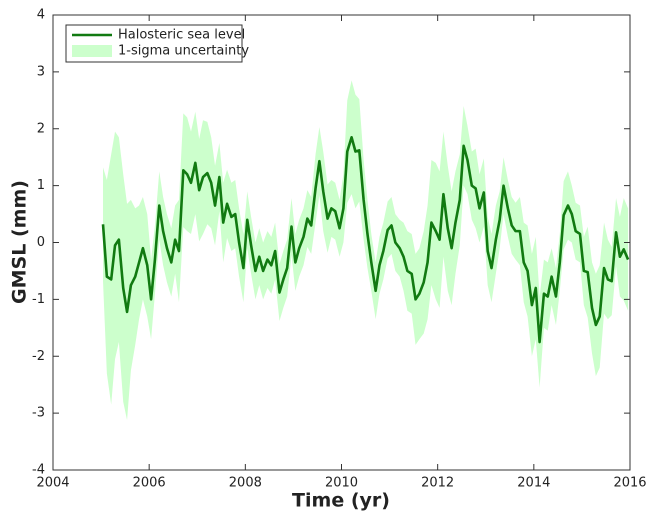  Describe the element at coordinates (183, 51) in the screenshot. I see `legend-label: 1-sigma uncertainty` at that location.